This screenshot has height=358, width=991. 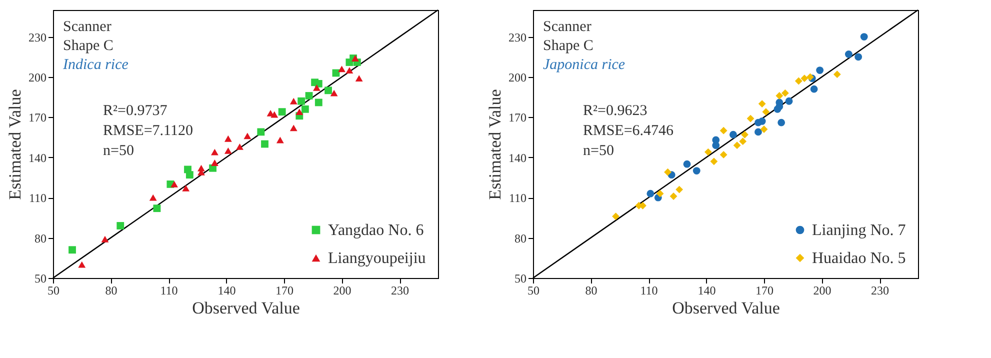 What do you see at coordinates (859, 230) in the screenshot?
I see `legend-label: Lianjing No. 7` at bounding box center [859, 230].